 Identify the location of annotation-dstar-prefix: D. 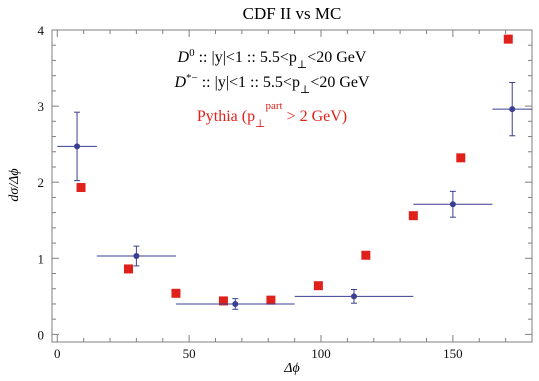
(179, 82).